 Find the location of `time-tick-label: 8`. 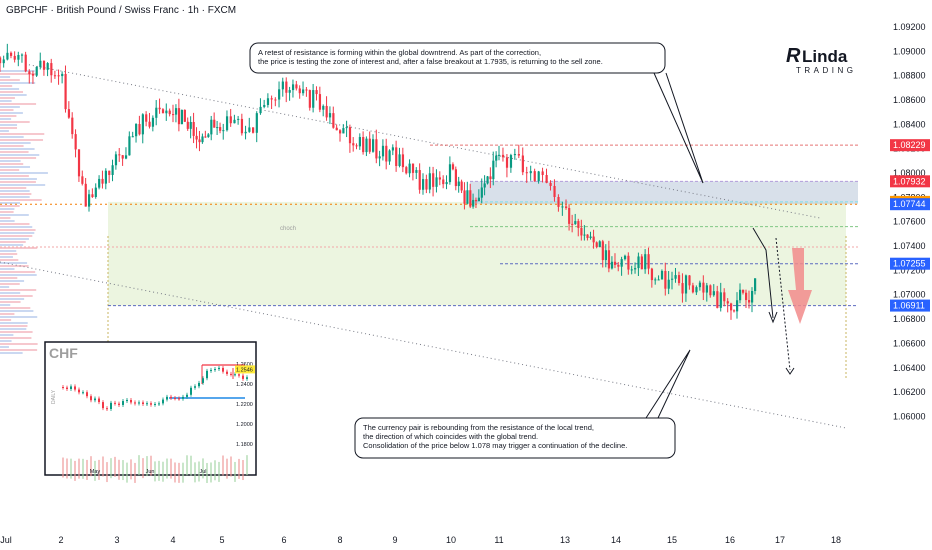

time-tick-label: 8 is located at coordinates (339, 540).